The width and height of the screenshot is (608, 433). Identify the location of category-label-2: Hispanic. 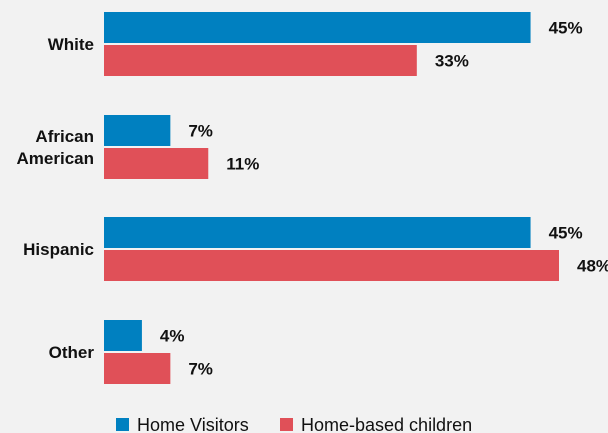
(58, 249).